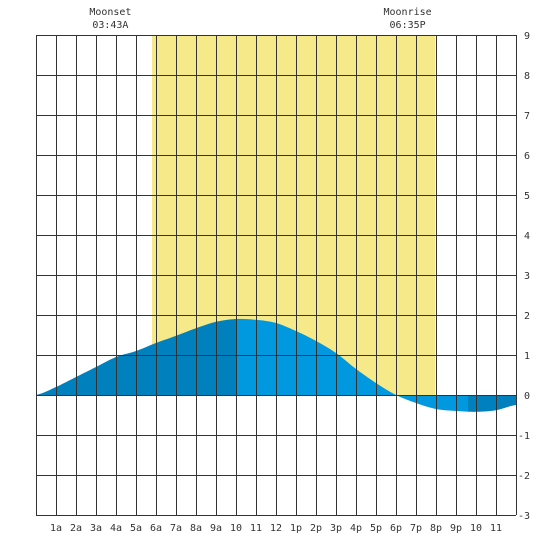 This screenshot has height=550, width=550. What do you see at coordinates (96, 528) in the screenshot?
I see `x-tick-label: 3a` at bounding box center [96, 528].